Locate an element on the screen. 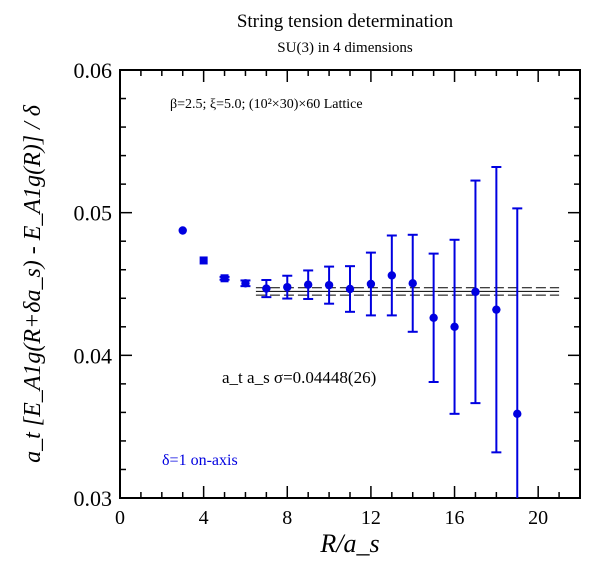  y-tick-label: 0.04 is located at coordinates (93, 355).